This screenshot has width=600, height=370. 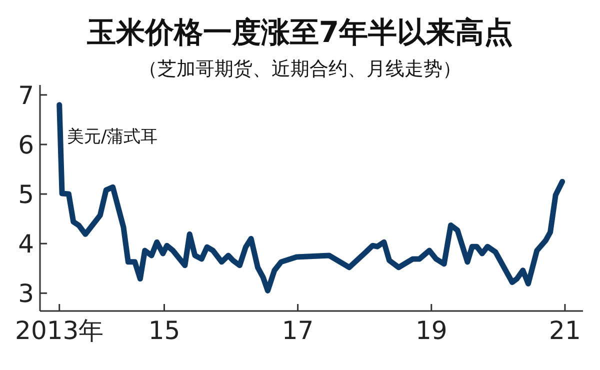 What do you see at coordinates (26, 195) in the screenshot?
I see `y-tick-label: 5` at bounding box center [26, 195].